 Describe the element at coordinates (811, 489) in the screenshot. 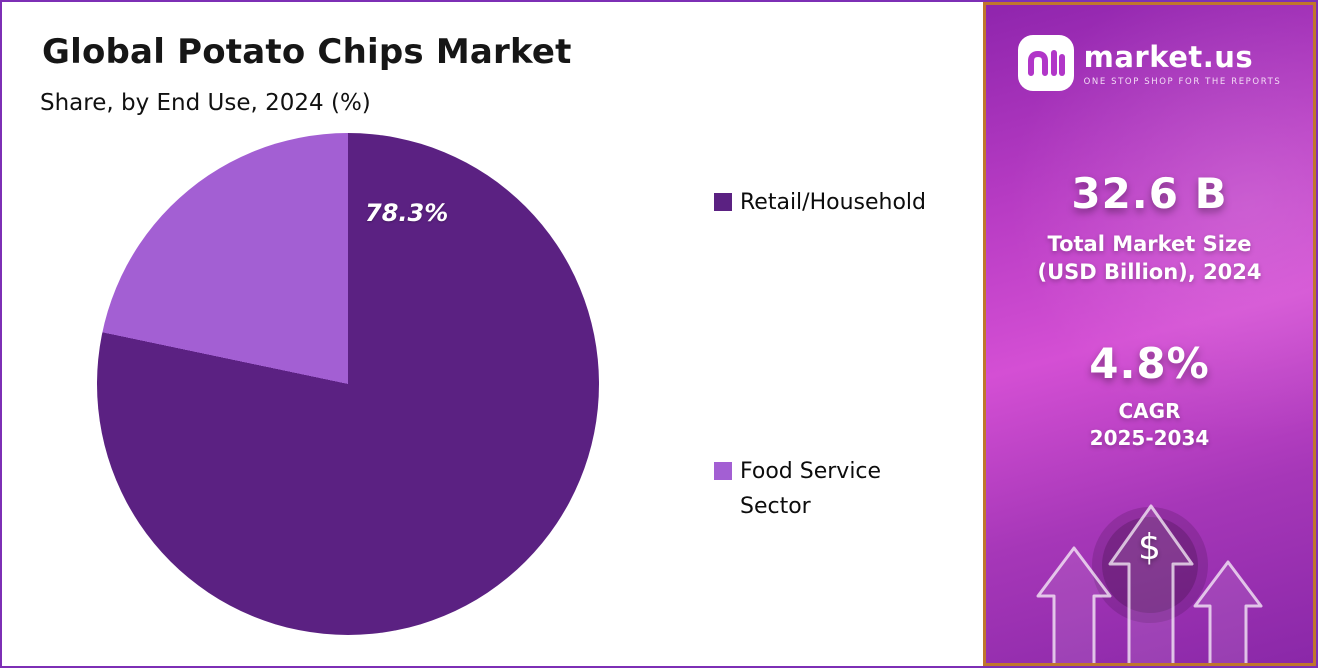

I see `legend-label-food-service: Food Service Sector` at that location.